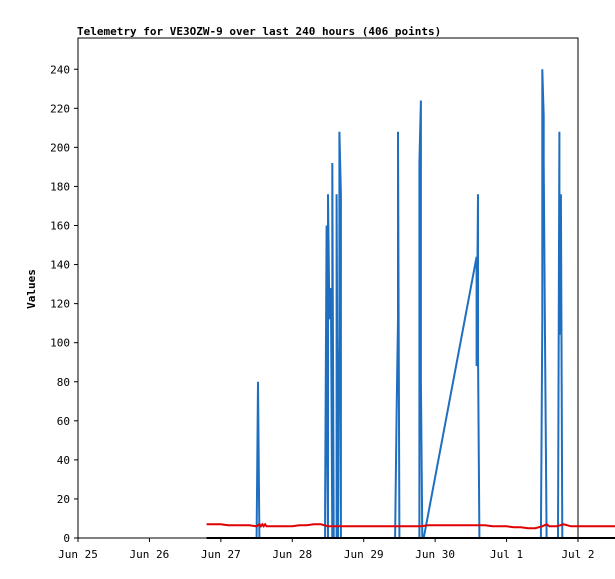 This screenshot has width=615, height=579. Describe the element at coordinates (60, 226) in the screenshot. I see `y-tick-label: 160` at that location.